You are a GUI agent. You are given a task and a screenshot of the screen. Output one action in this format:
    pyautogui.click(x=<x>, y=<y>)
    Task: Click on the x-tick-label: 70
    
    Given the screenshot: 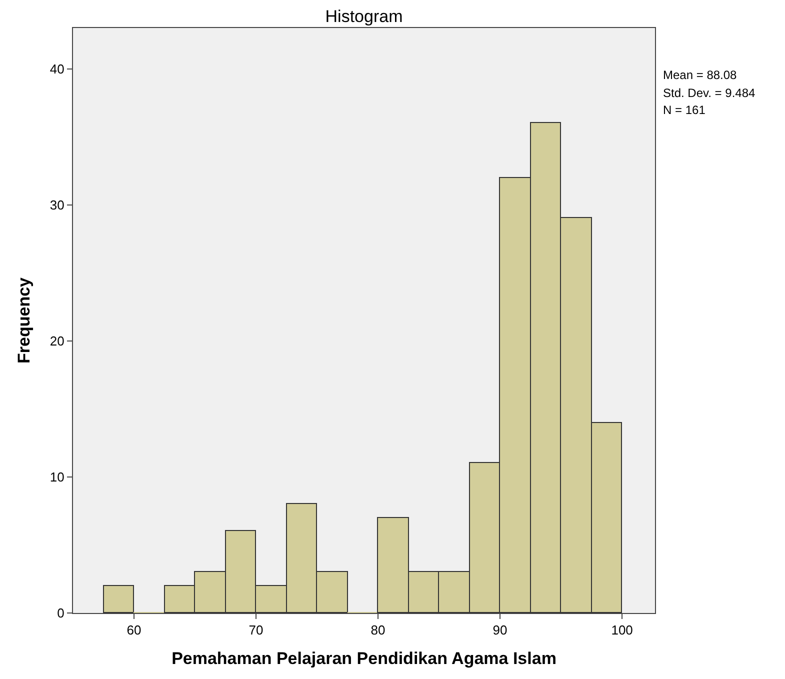 What is the action you would take?
    pyautogui.click(x=256, y=630)
    